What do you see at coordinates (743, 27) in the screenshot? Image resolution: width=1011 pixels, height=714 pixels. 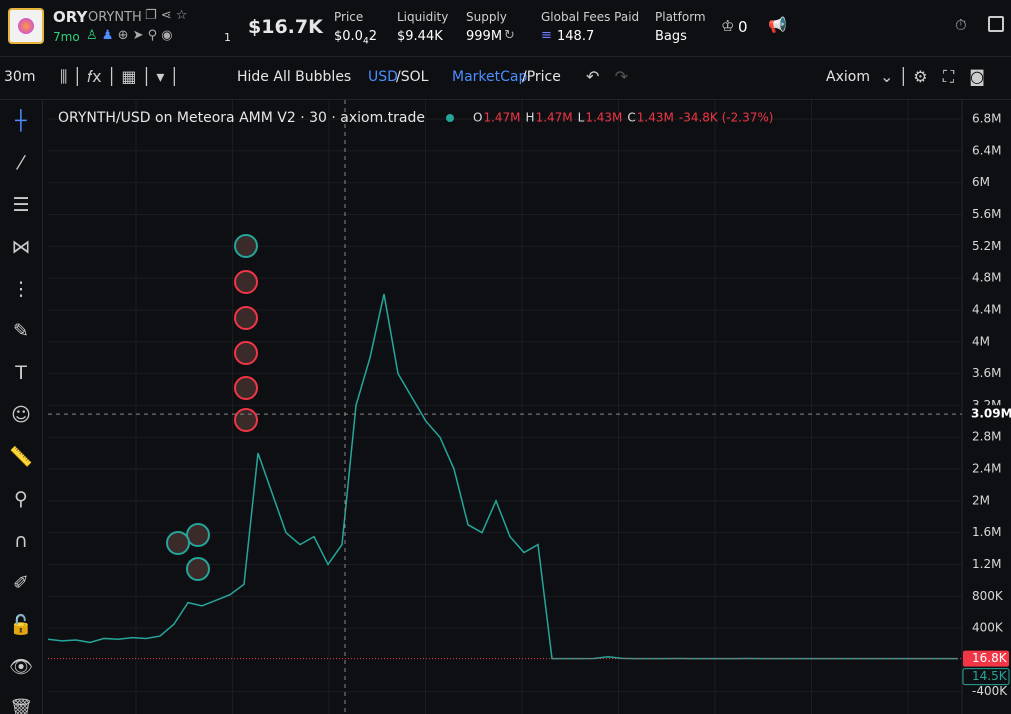 I see `crown-count: 0` at bounding box center [743, 27].